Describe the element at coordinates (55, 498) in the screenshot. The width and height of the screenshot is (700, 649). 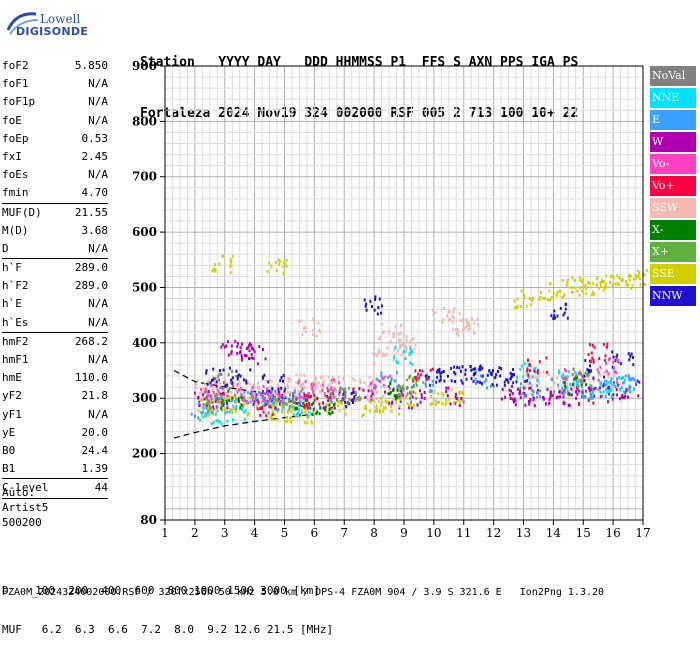
I see `divider` at that location.